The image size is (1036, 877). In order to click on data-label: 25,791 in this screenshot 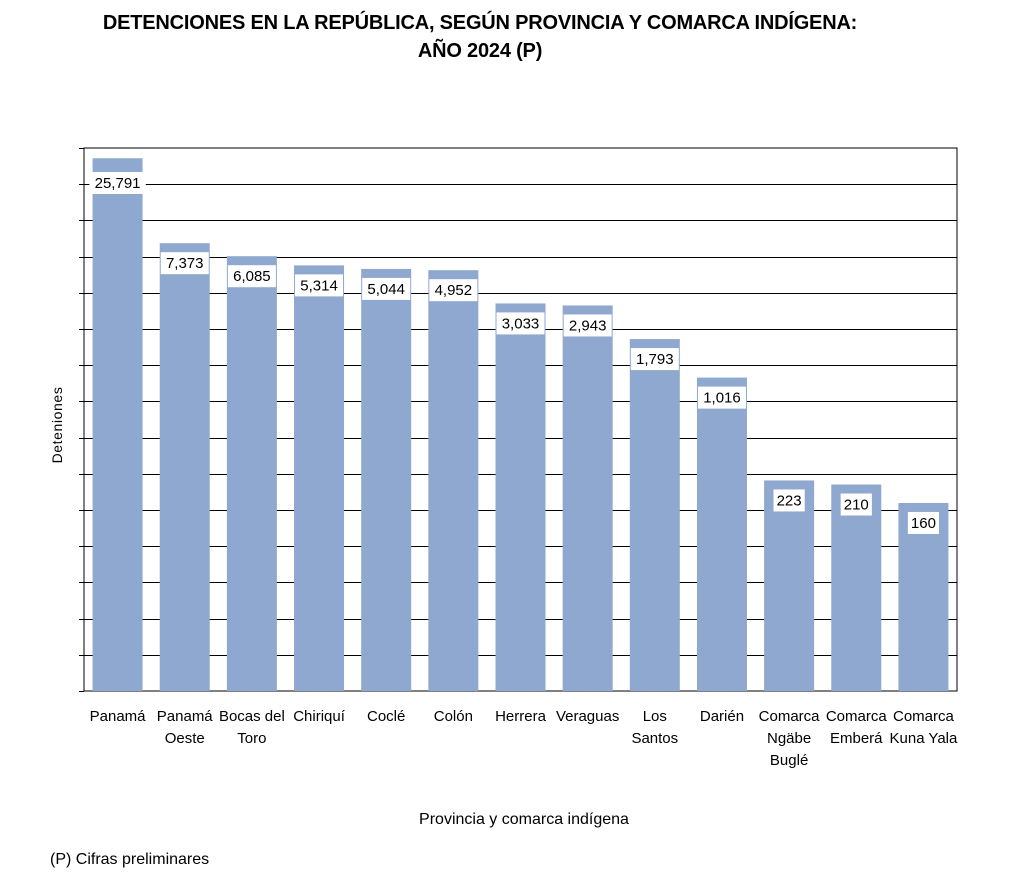, I will do `click(118, 183)`.